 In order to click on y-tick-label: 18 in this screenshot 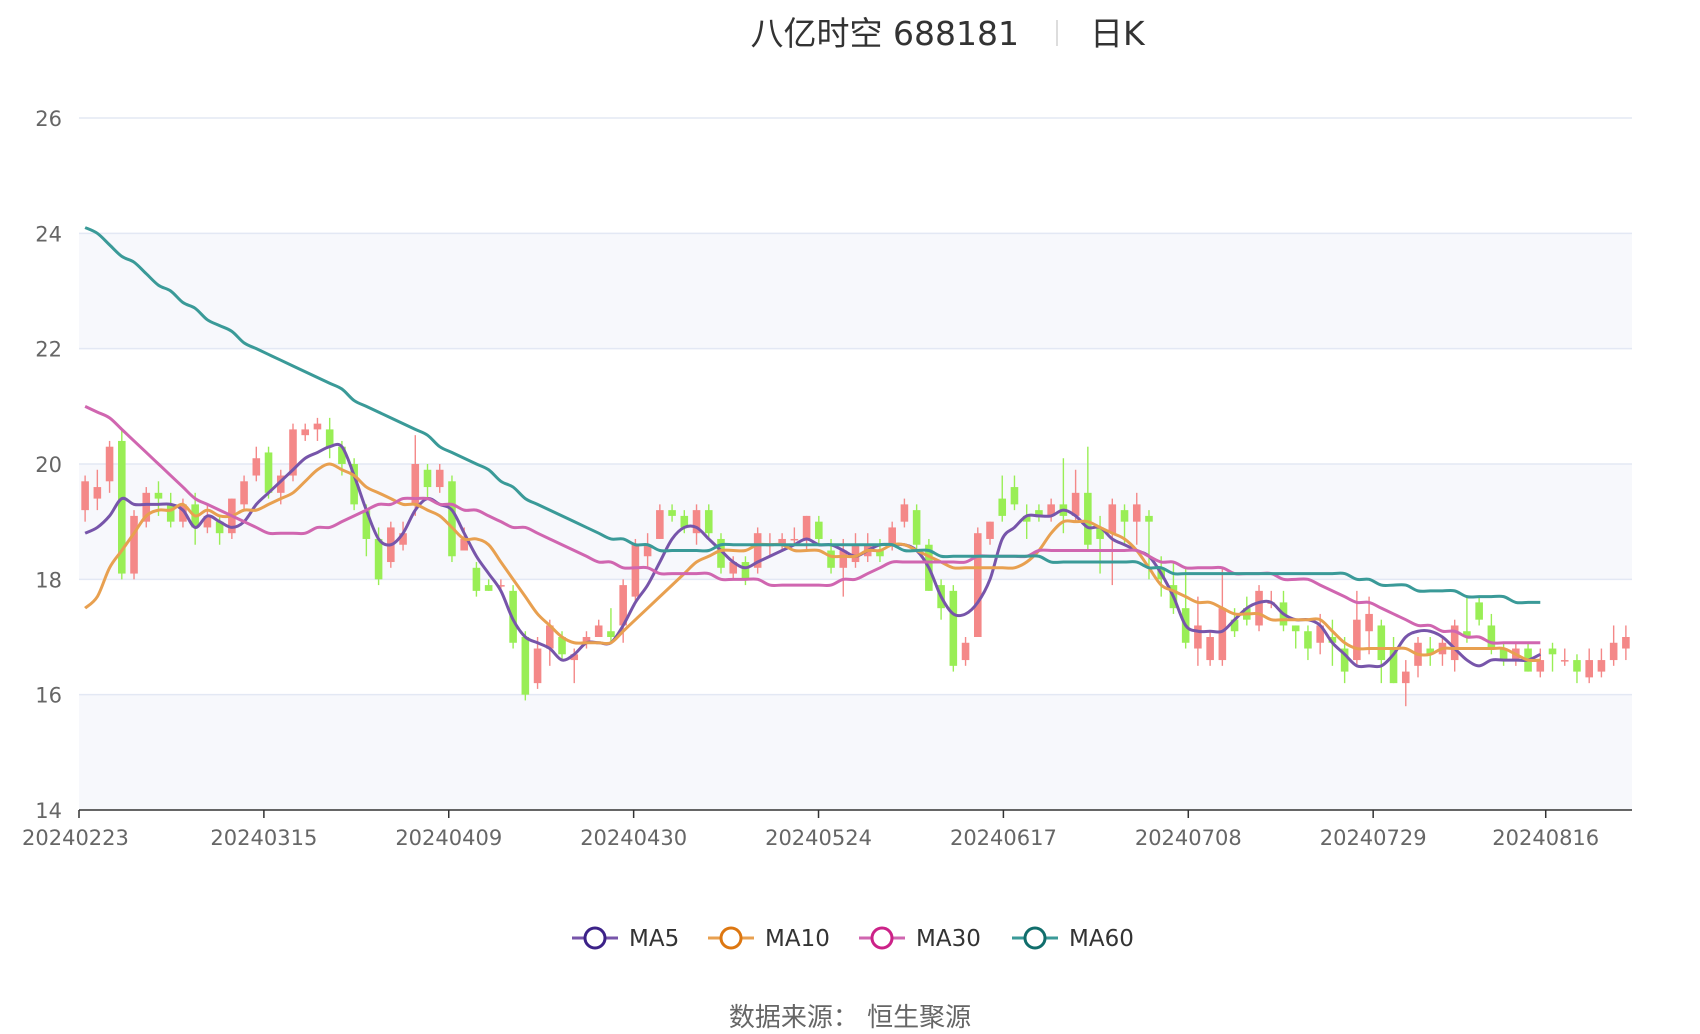, I will do `click(48, 580)`.